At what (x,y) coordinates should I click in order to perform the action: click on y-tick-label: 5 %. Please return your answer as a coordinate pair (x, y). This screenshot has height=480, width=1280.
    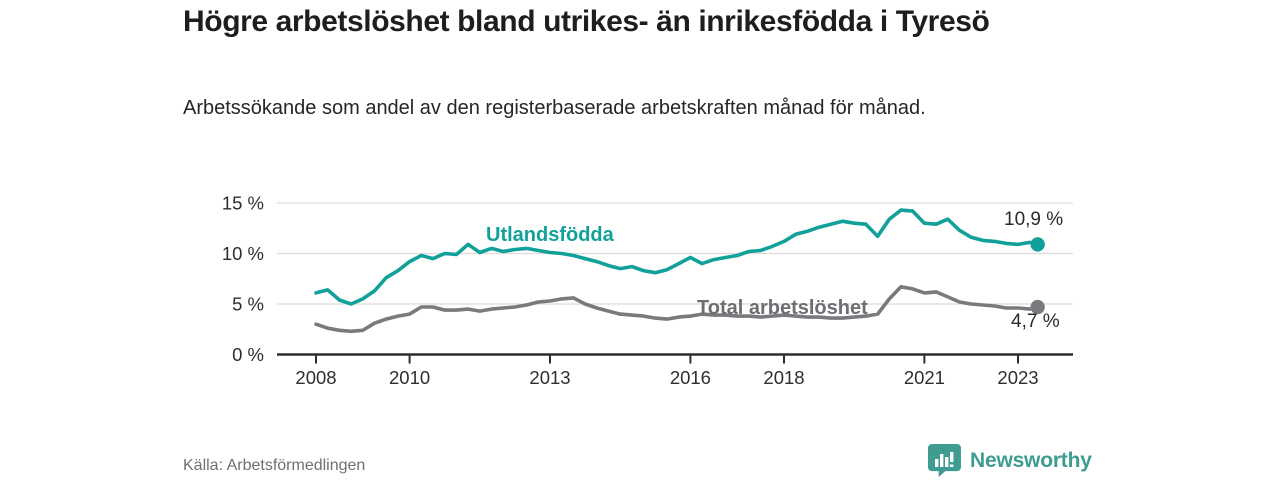
    Looking at the image, I should click on (248, 304).